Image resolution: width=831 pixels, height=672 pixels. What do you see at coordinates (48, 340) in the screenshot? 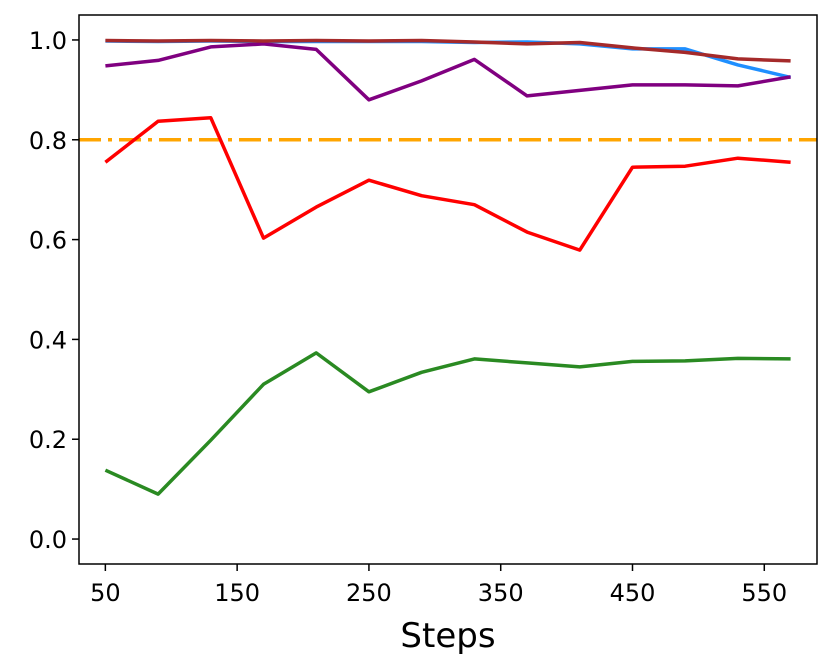
I see `y-tick-label: 0.4` at bounding box center [48, 340].